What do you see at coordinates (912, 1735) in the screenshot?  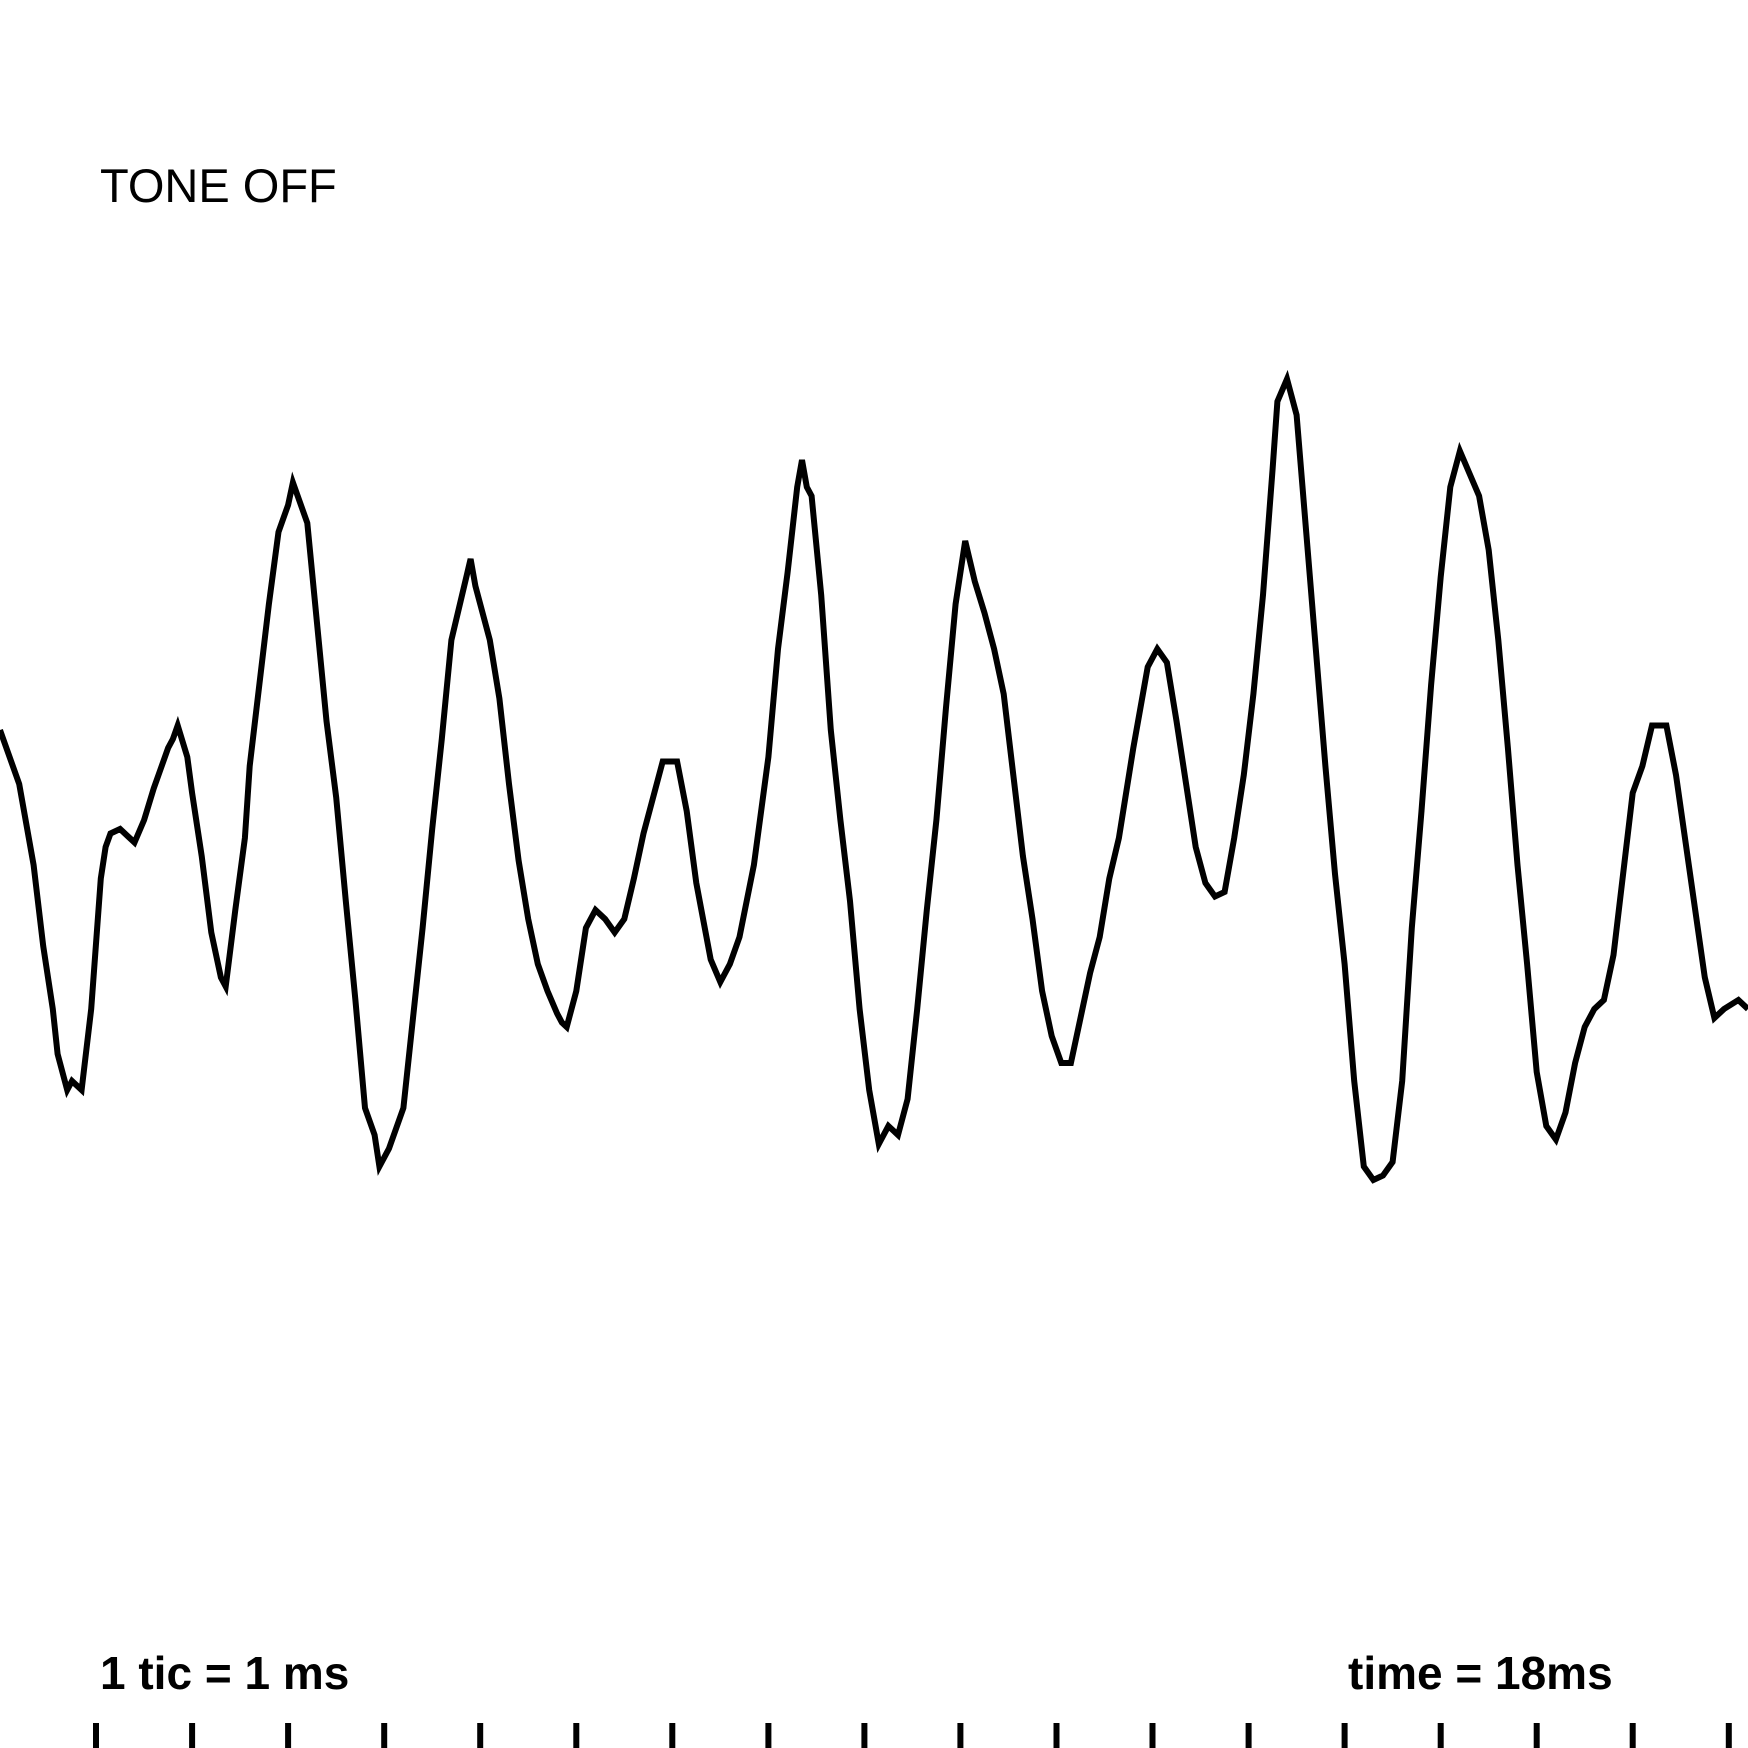 I see `time-axis-ticks` at bounding box center [912, 1735].